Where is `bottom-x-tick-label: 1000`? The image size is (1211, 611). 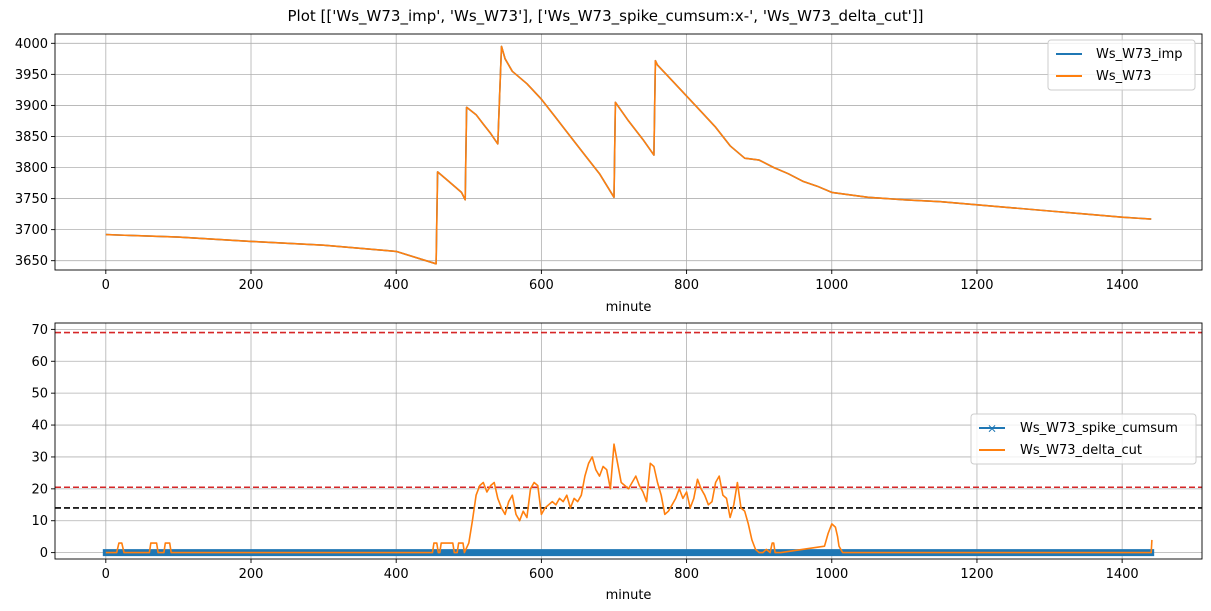 bottom-x-tick-label: 1000 is located at coordinates (831, 574).